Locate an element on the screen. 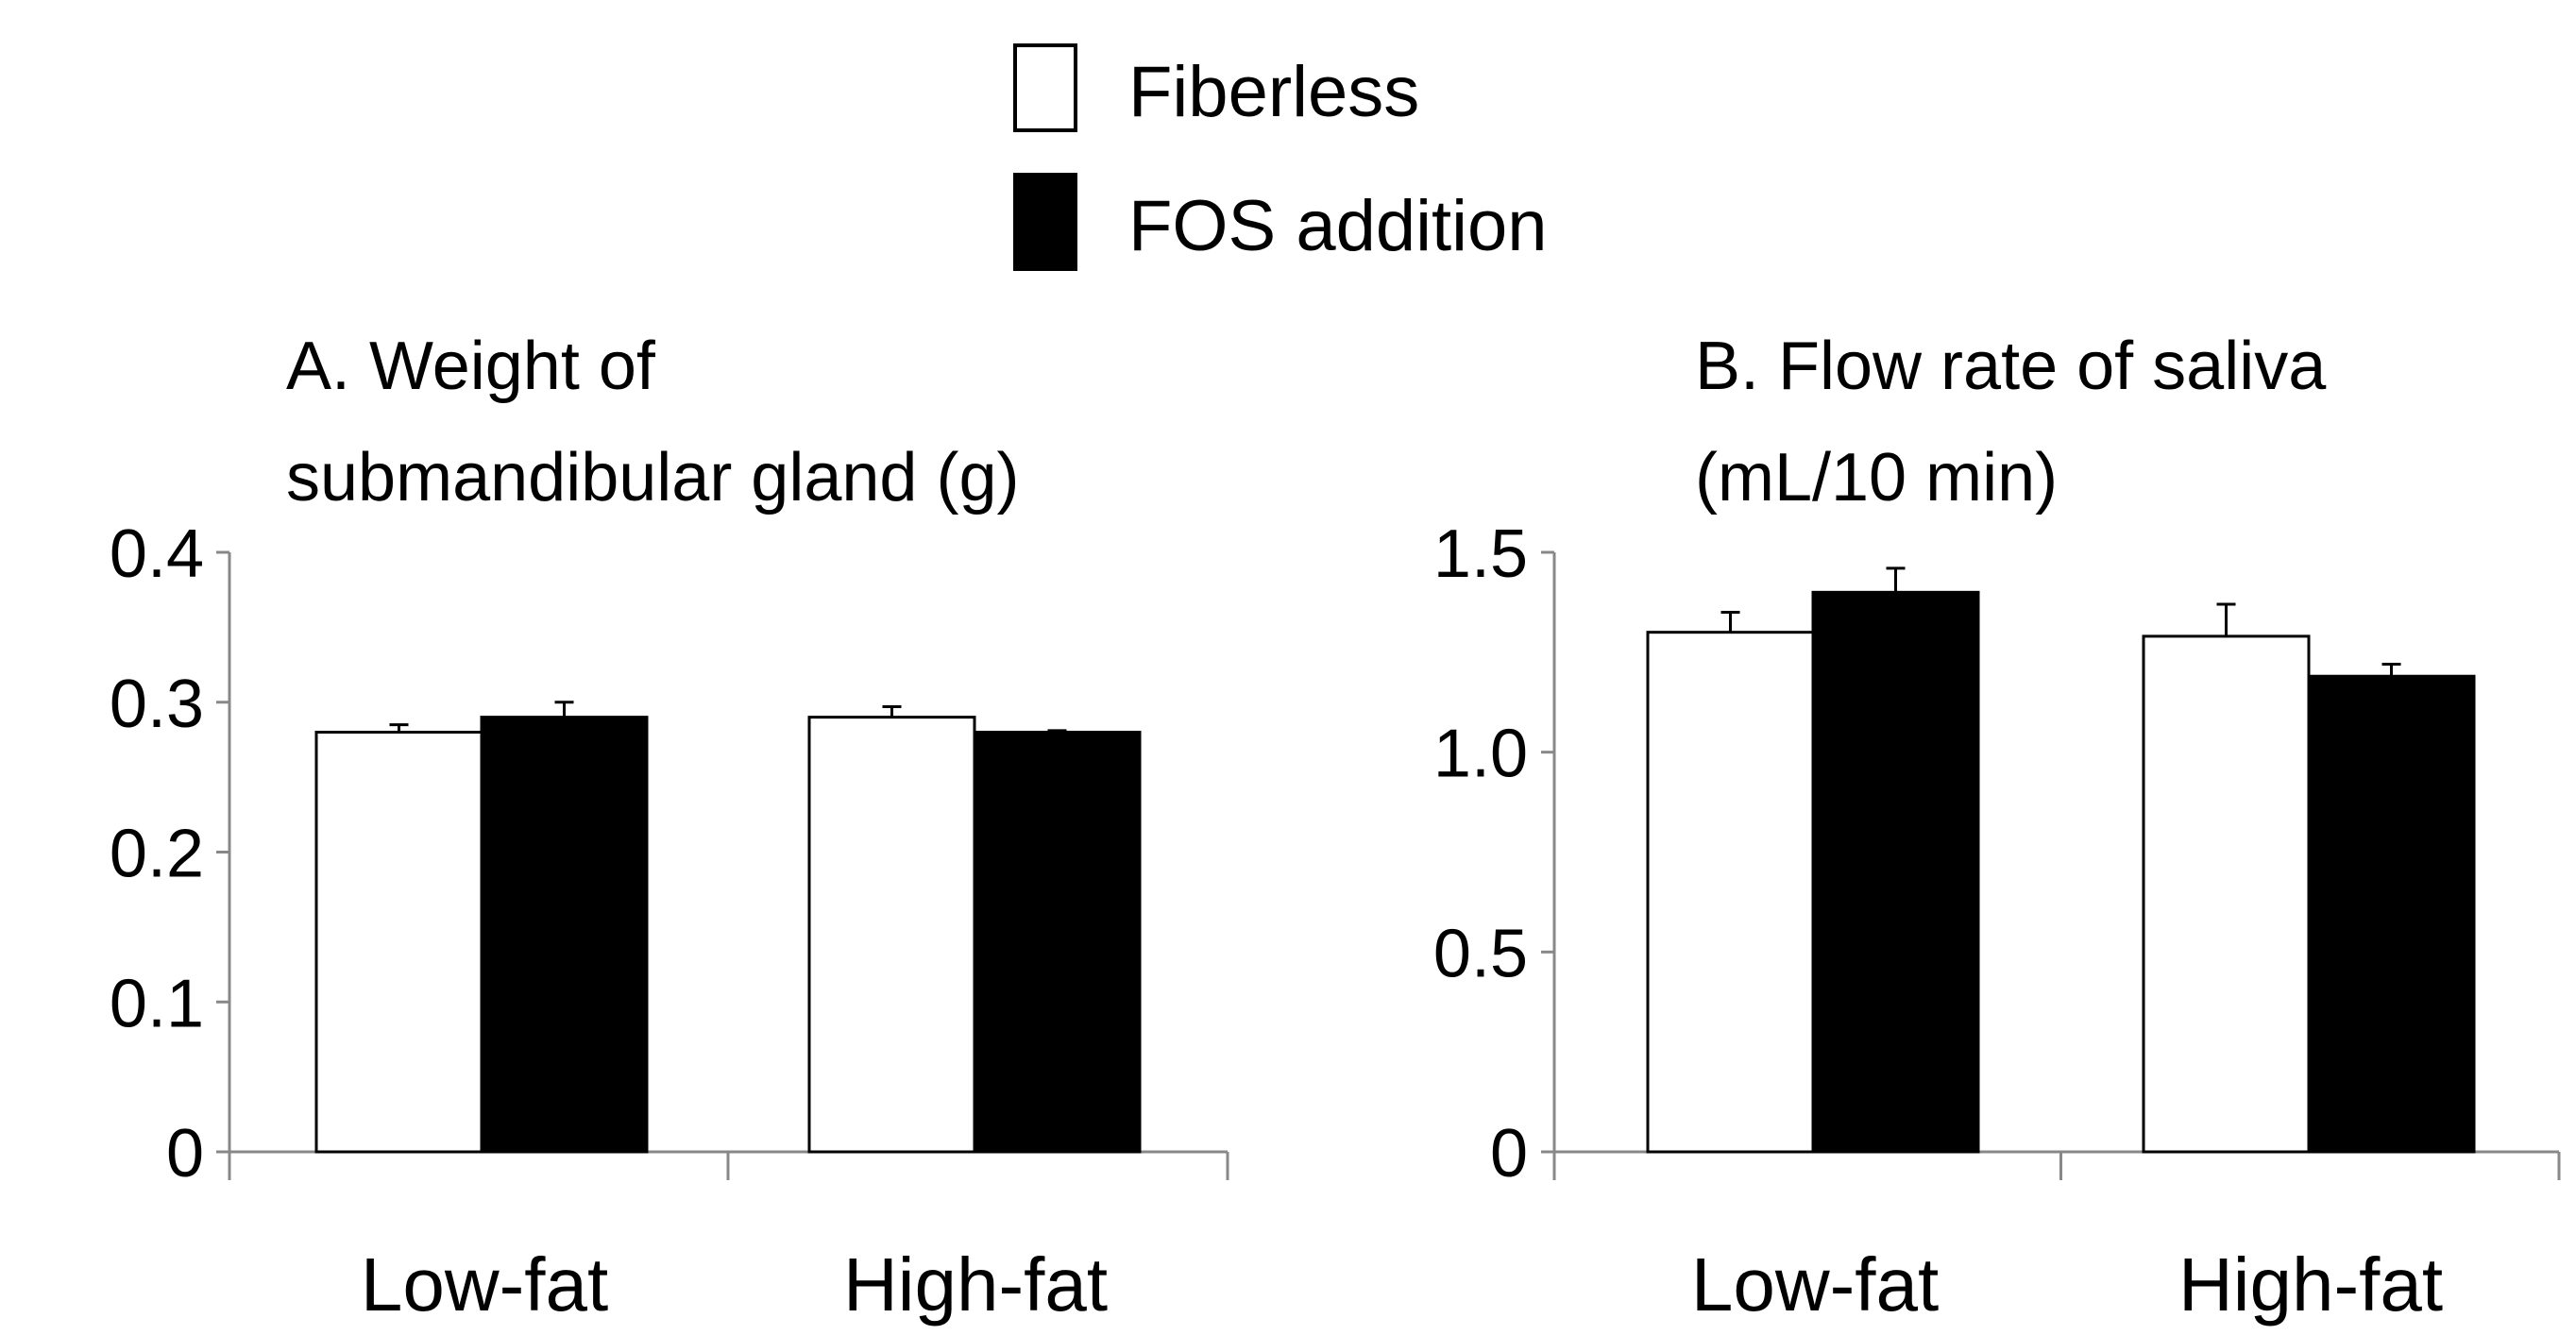 This screenshot has height=1335, width=2576. panel-b-bar-low-fat-fos-addition is located at coordinates (1895, 872).